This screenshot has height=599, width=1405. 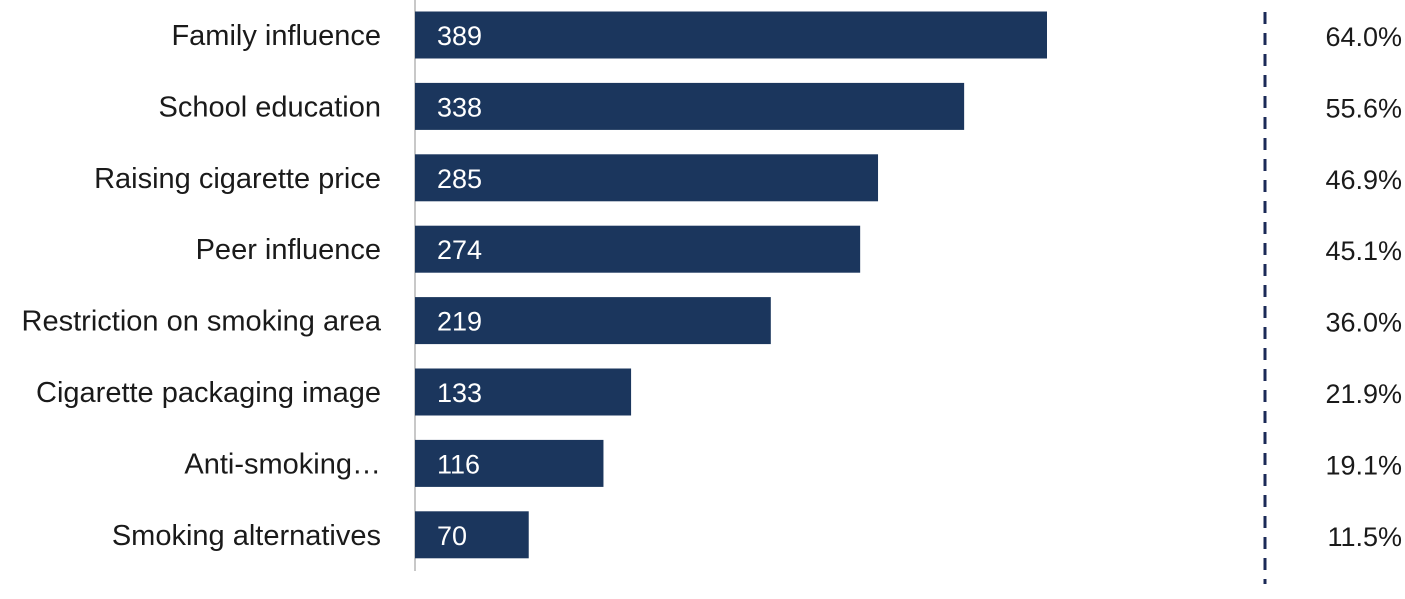 I want to click on bar-value-label: 70, so click(x=452, y=536).